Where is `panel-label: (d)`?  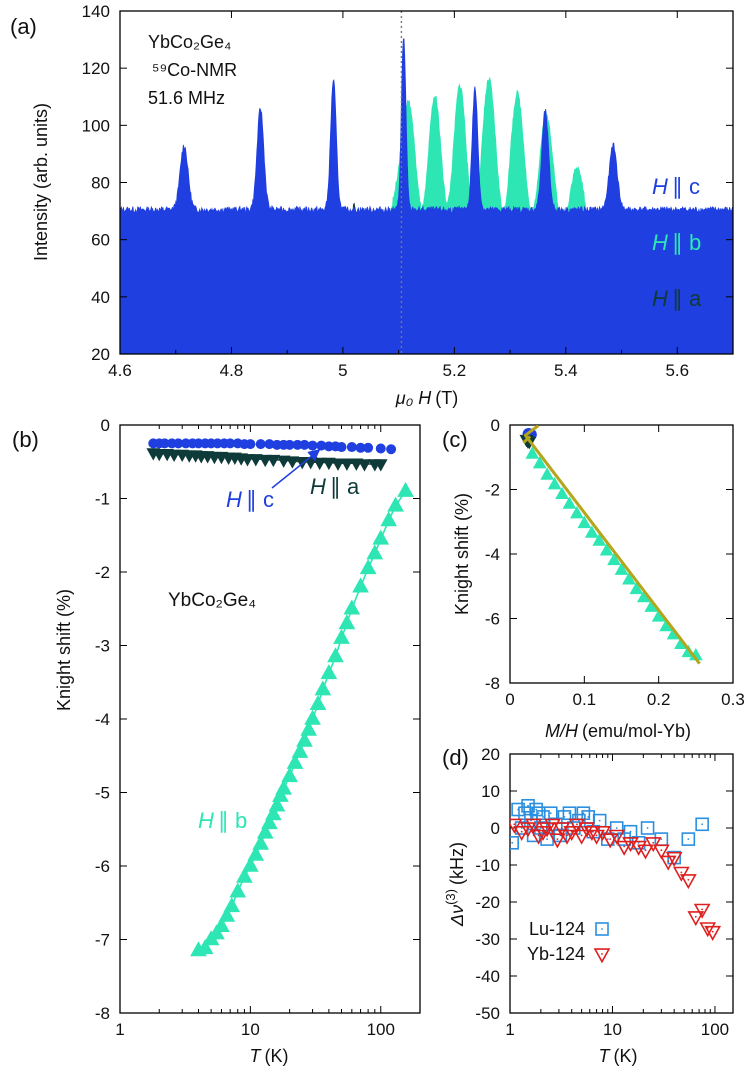
panel-label: (d) is located at coordinates (455, 757).